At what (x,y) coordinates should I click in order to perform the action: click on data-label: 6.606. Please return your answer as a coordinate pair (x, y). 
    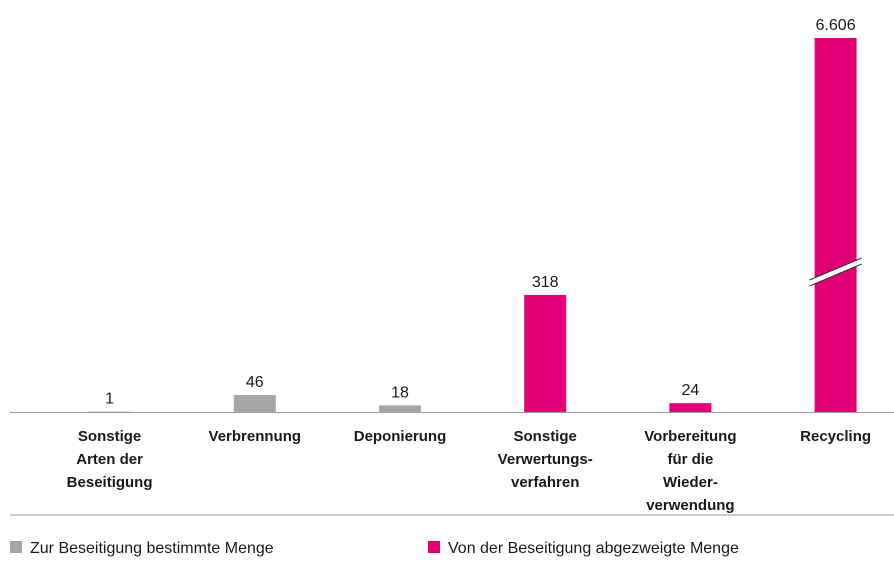
    Looking at the image, I should click on (836, 25).